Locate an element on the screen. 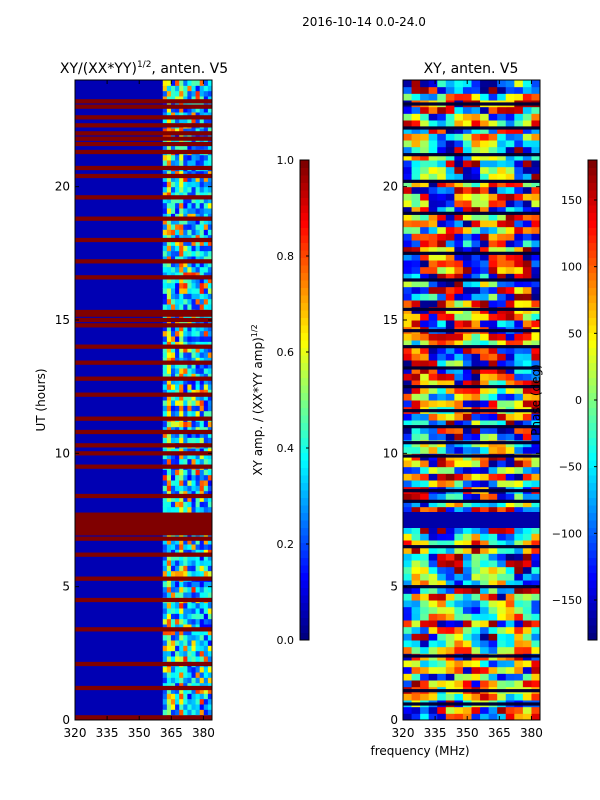 This screenshot has width=600, height=800. left-ytick-label: 15 is located at coordinates (62, 320).